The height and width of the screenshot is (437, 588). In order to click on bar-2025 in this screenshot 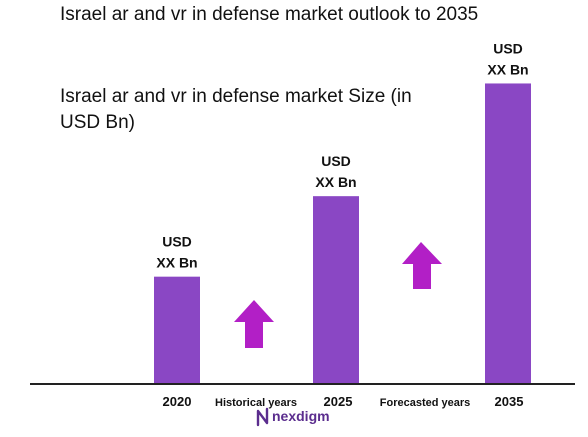, I will do `click(336, 290)`.